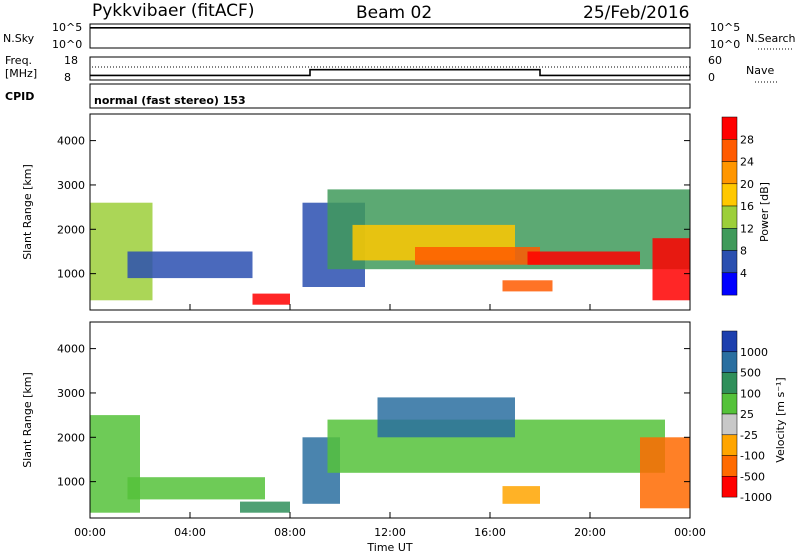  What do you see at coordinates (756, 497) in the screenshot?
I see `colorbar-tick-label: -1000` at bounding box center [756, 497].